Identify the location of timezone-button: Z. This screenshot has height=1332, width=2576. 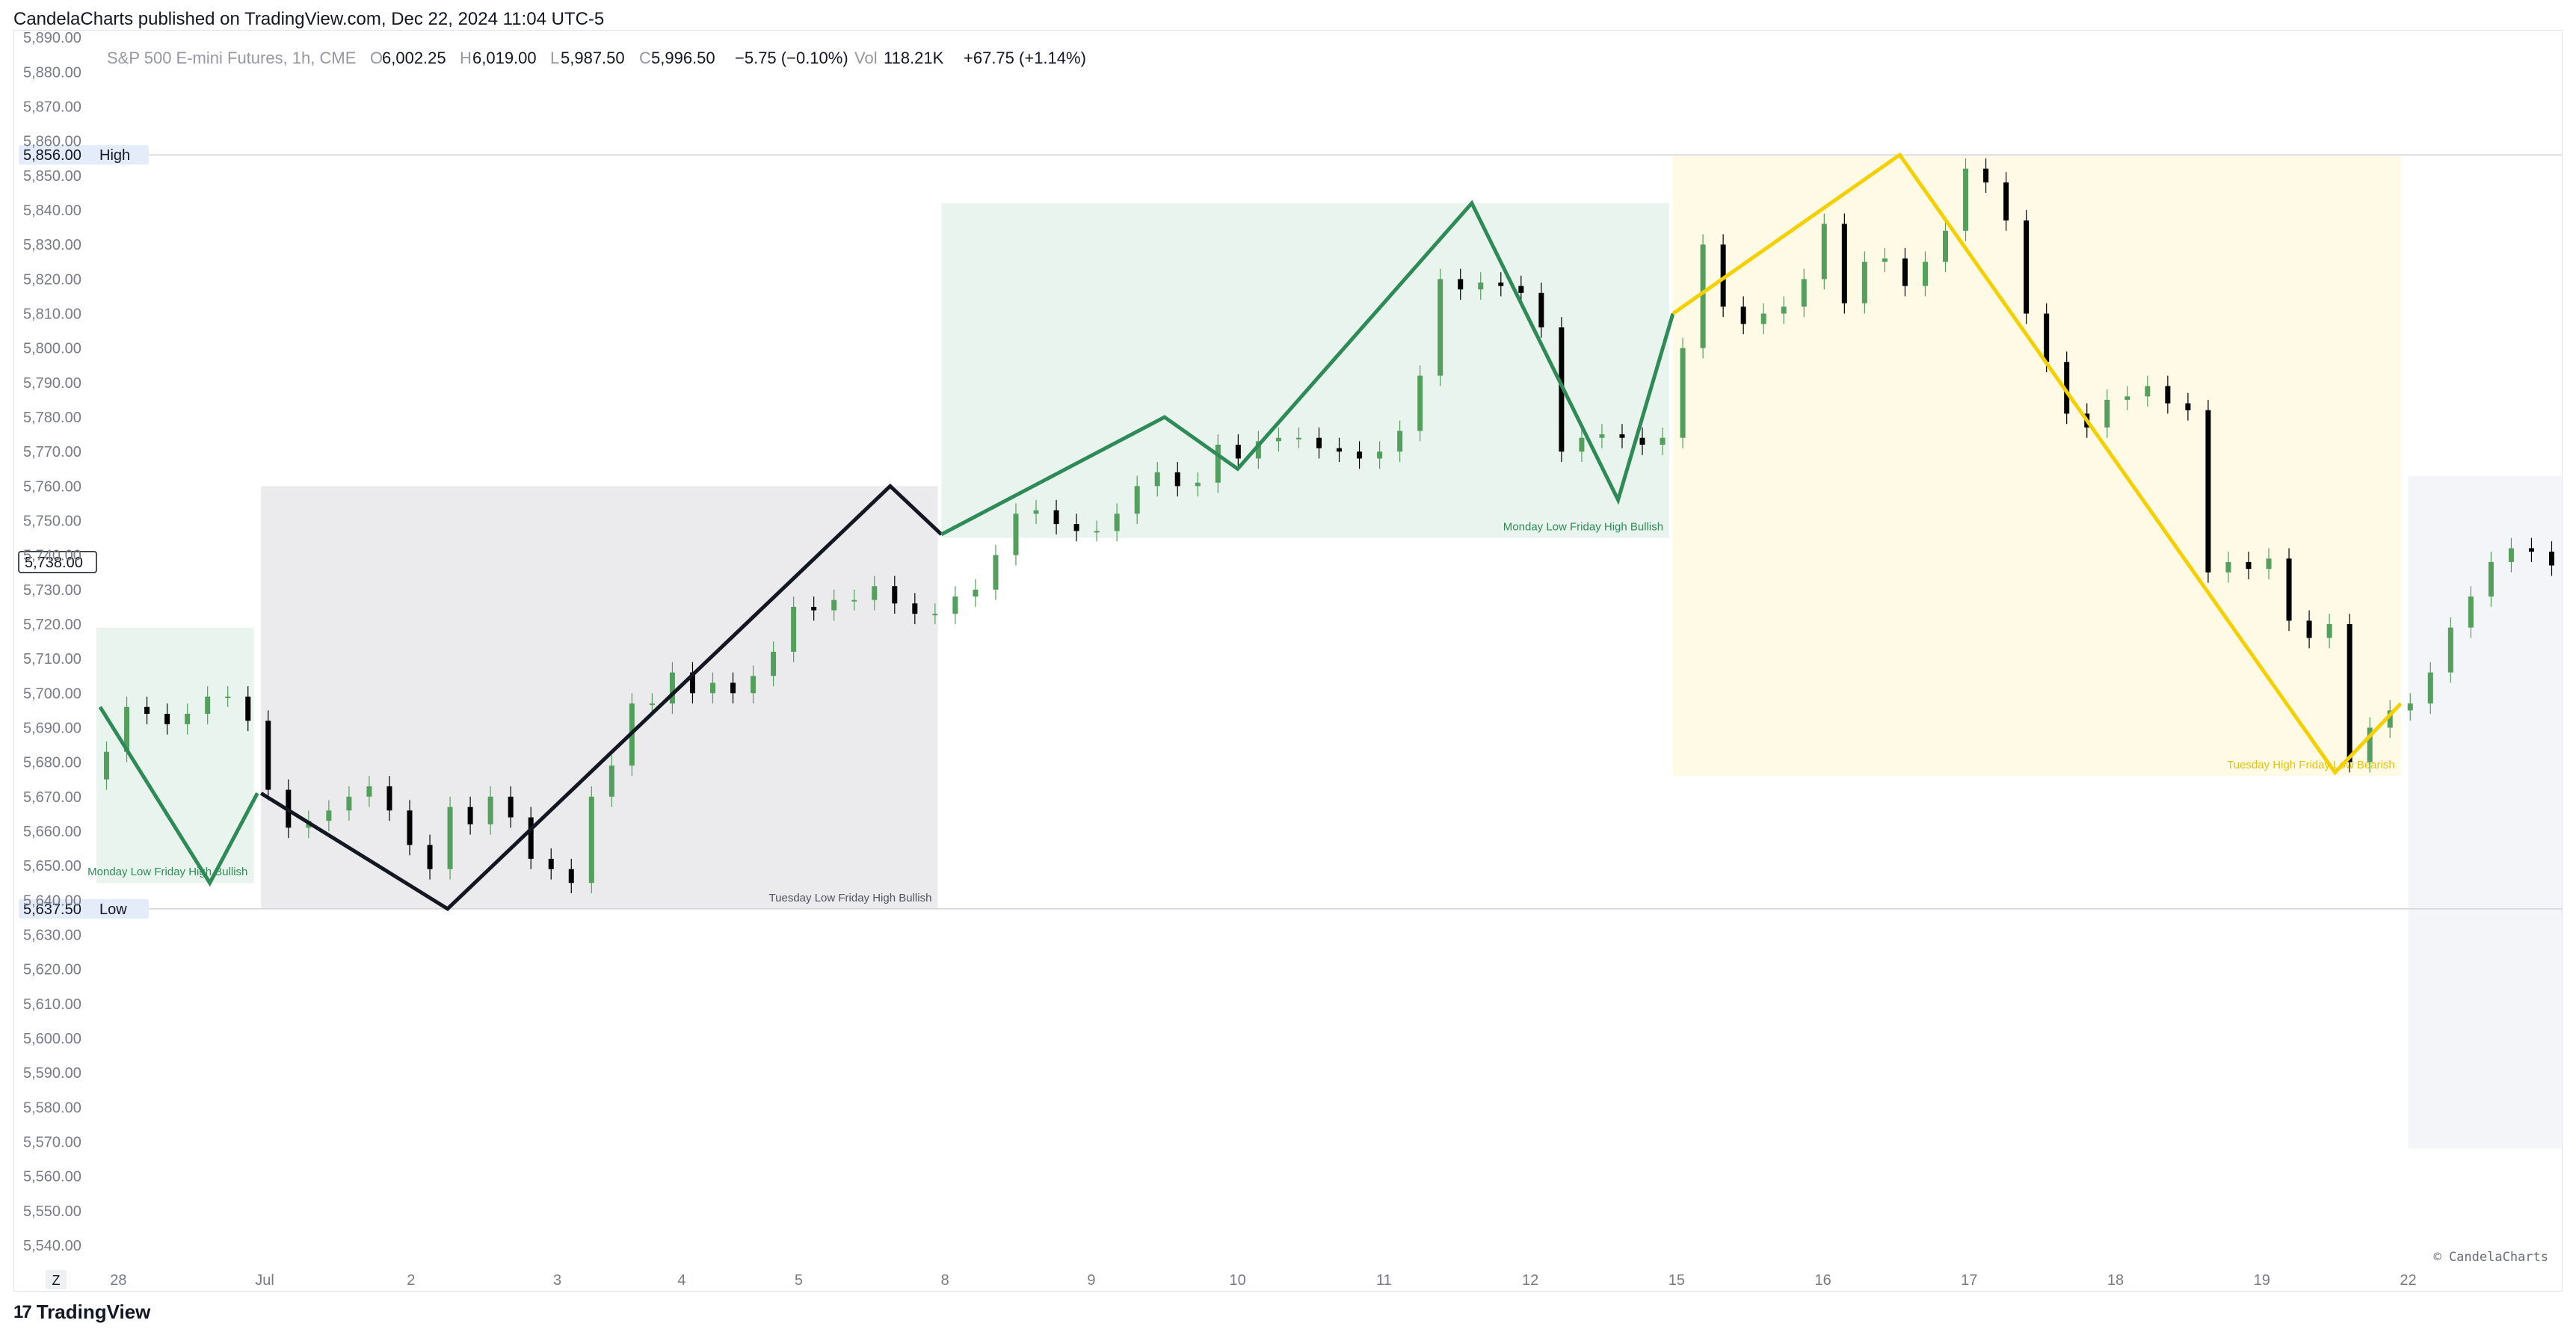
(56, 1279).